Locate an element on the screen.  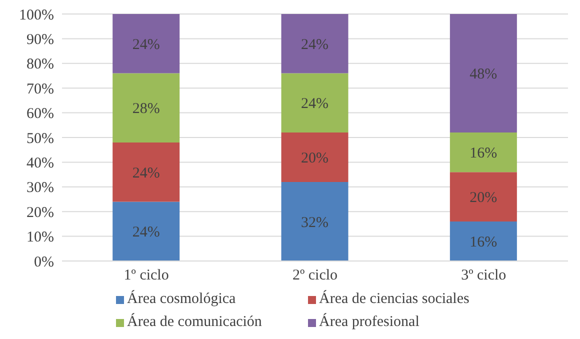
data-label: 48% is located at coordinates (484, 74).